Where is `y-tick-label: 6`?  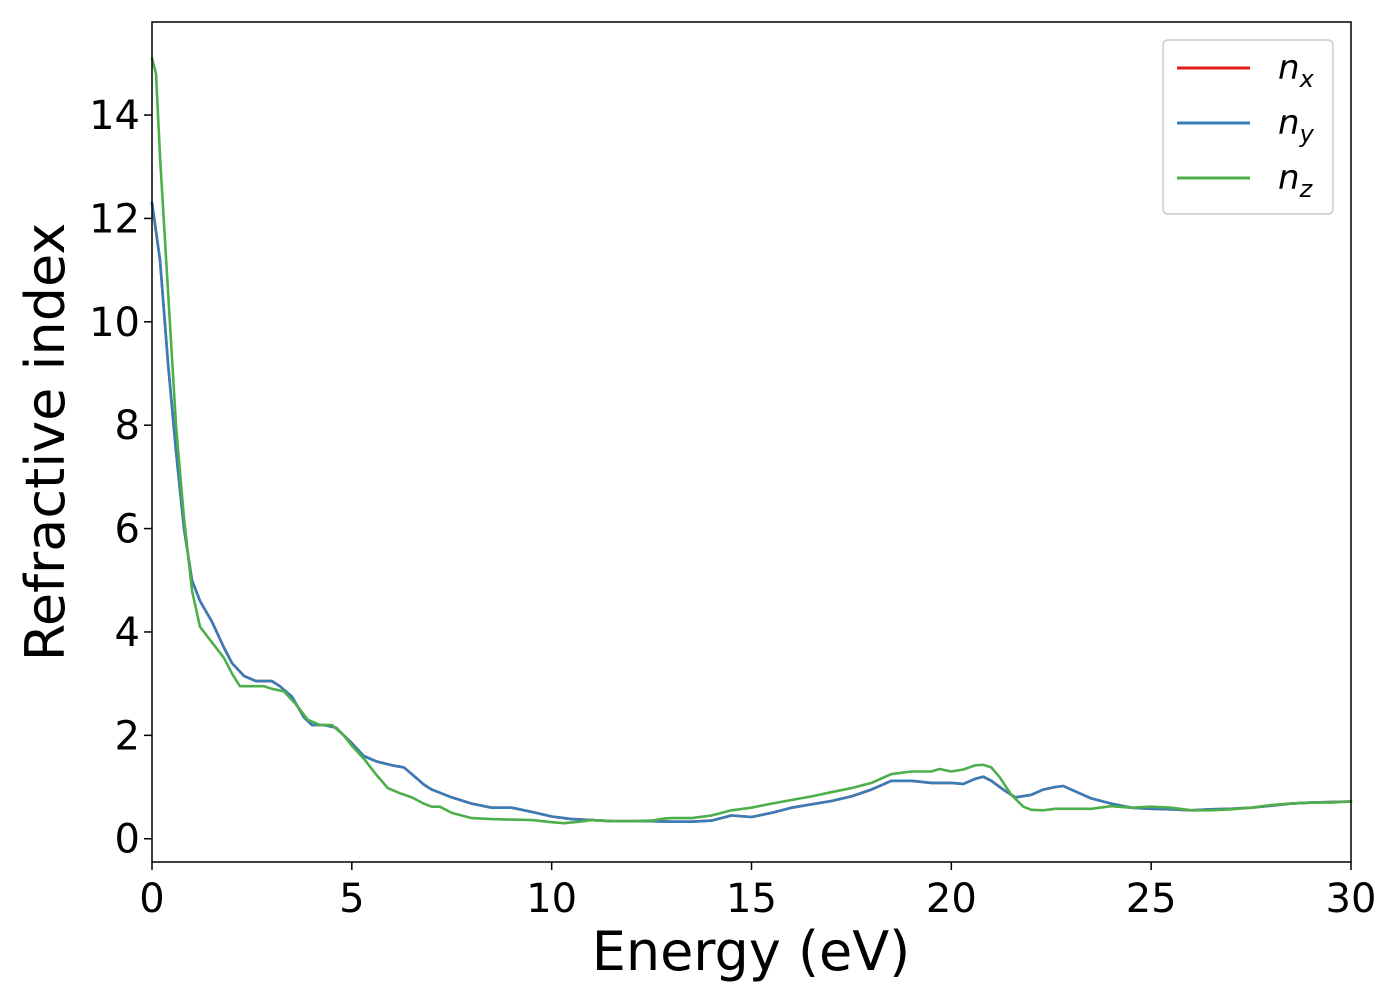 y-tick-label: 6 is located at coordinates (127, 530).